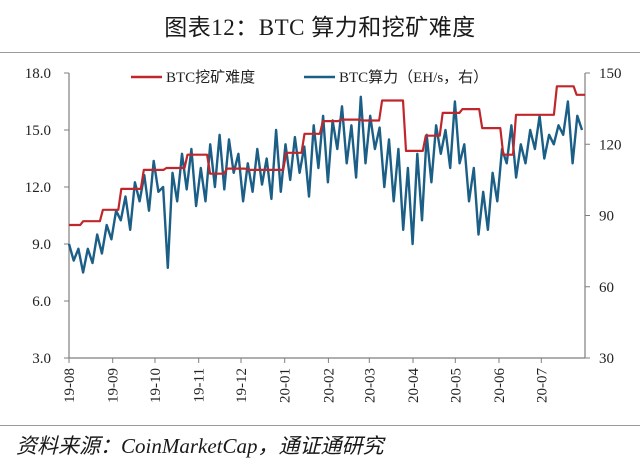  I want to click on legend-hashrate-label: BTC算力（EH/s，右）, so click(413, 77).